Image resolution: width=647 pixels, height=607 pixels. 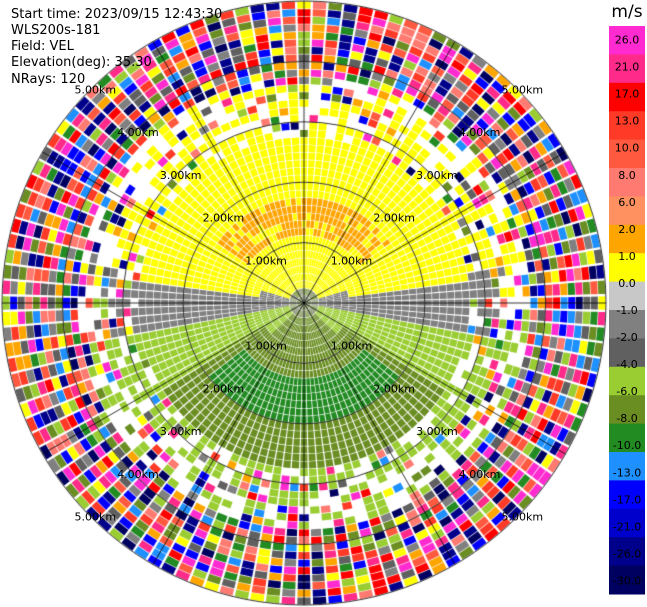 I want to click on colorbar-tick-label: 1.0, so click(x=627, y=256).